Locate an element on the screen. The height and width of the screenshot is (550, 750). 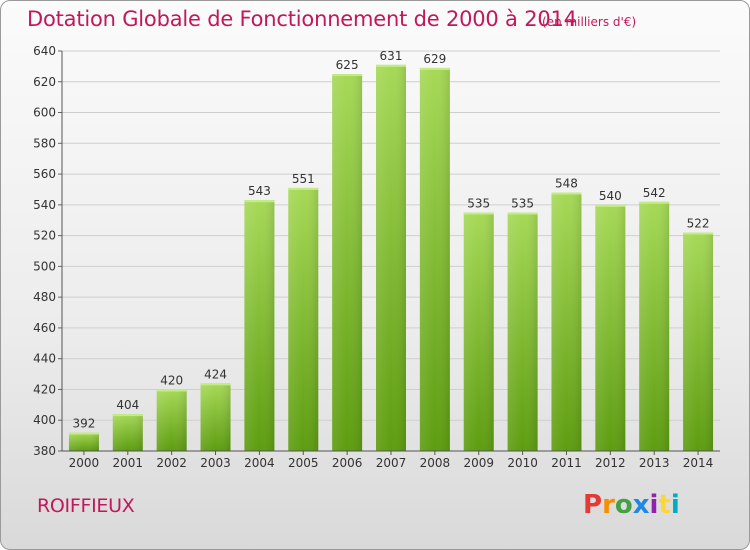
data-label: 631 is located at coordinates (391, 56).